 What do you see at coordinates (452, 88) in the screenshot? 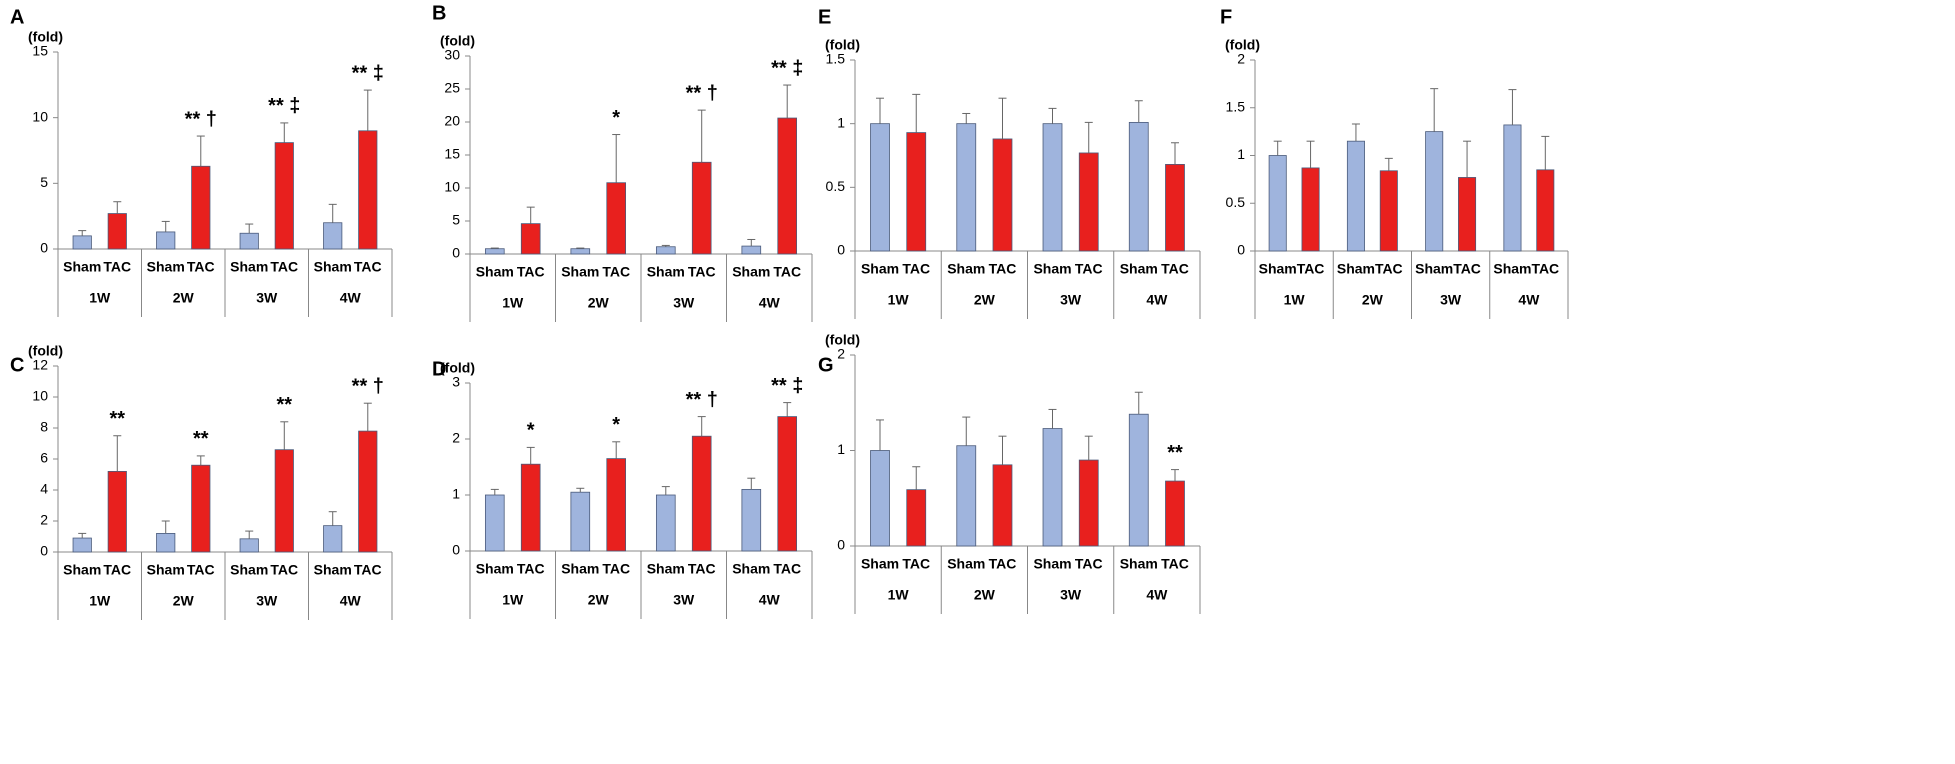
I see `y-tick-label: 25` at bounding box center [452, 88].